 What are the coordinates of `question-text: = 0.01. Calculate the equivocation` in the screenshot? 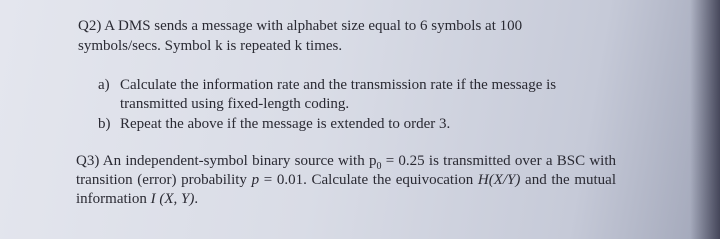 It's located at (368, 180).